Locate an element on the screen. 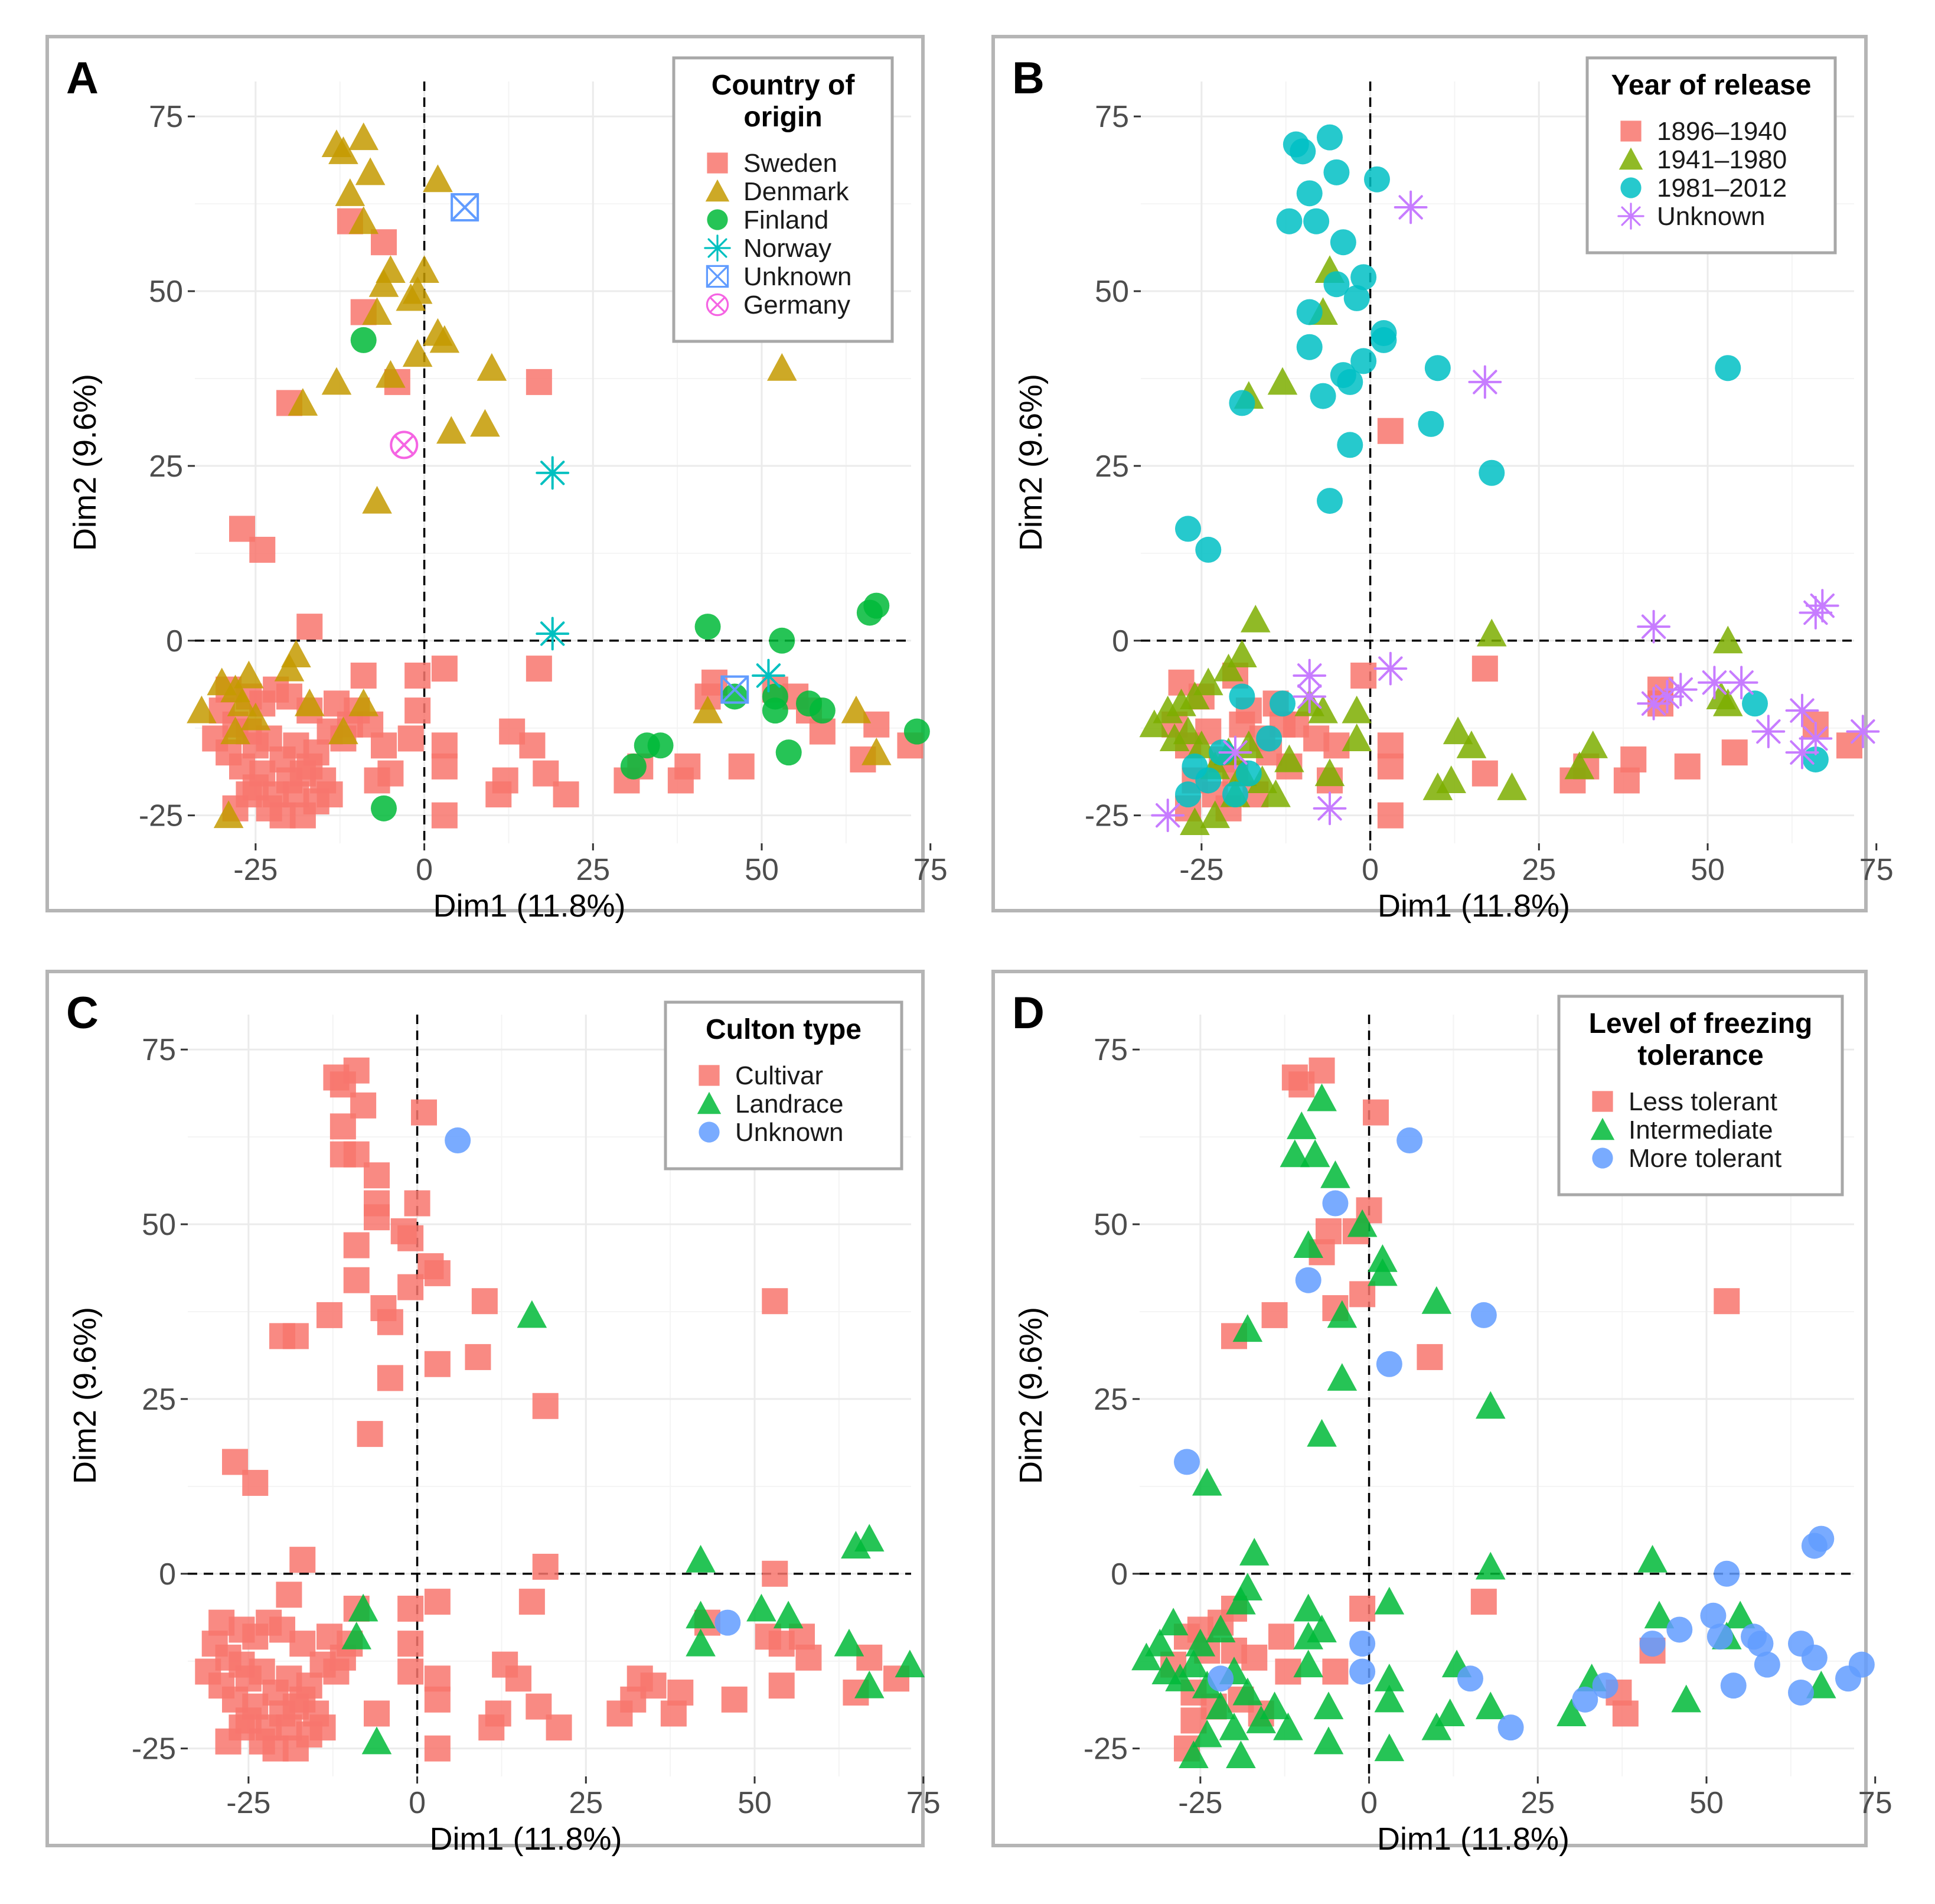 Image resolution: width=1935 pixels, height=1904 pixels. series-denmark is located at coordinates (539, 475).